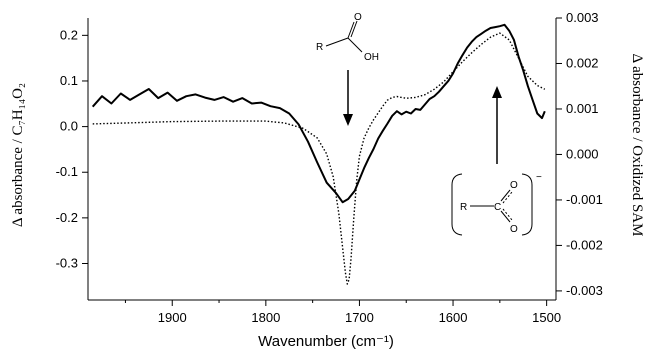  I want to click on right-y-tick-label: 0.002, so click(582, 62).